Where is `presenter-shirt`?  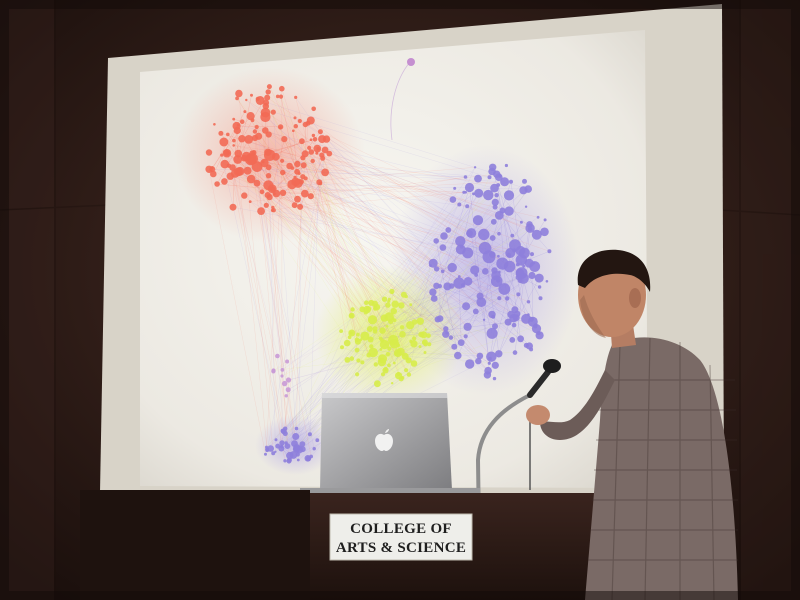
presenter-shirt is located at coordinates (661, 468).